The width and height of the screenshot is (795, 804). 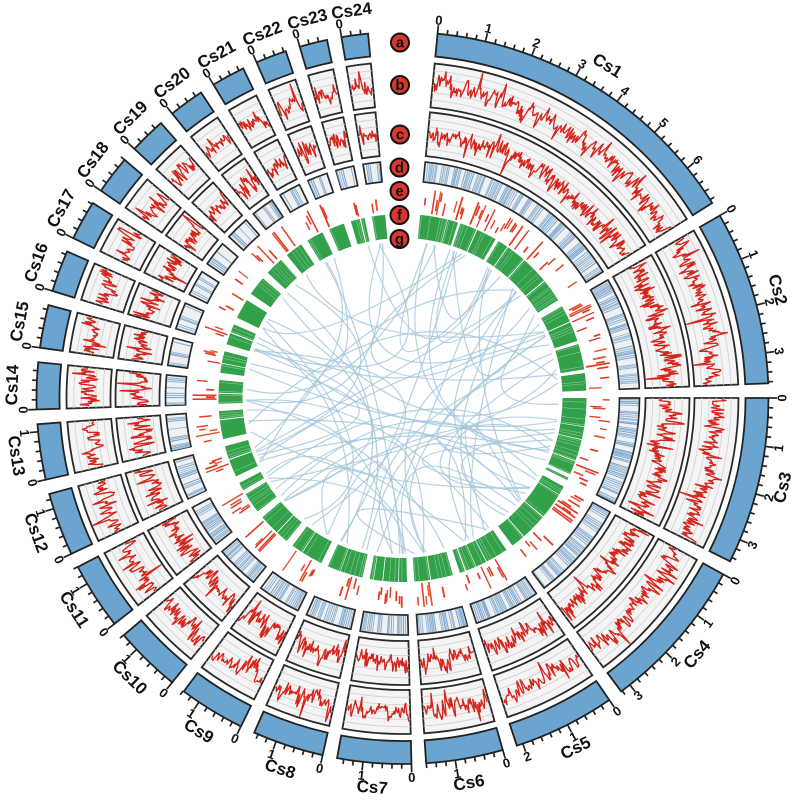 I want to click on svg-text: g, so click(x=399, y=239).